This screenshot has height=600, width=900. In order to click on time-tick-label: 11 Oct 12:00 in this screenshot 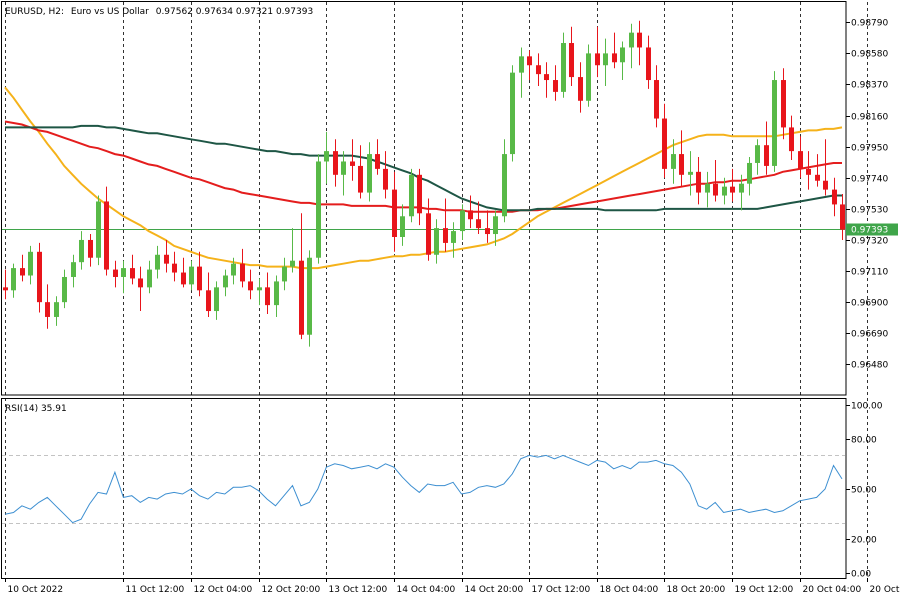, I will do `click(155, 590)`.